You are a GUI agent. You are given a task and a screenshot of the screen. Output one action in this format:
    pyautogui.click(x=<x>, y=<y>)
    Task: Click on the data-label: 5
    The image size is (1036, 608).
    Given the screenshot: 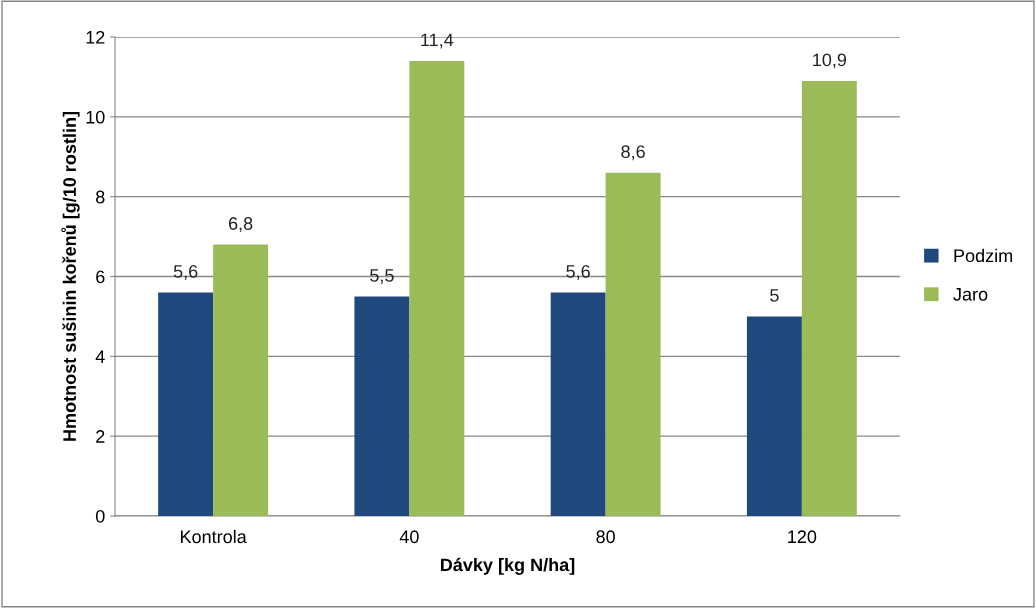 What is the action you would take?
    pyautogui.click(x=774, y=295)
    